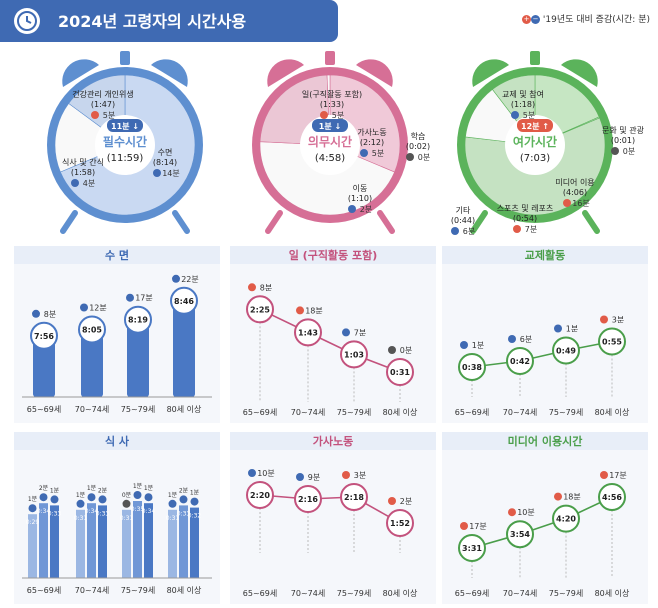 This screenshot has height=608, width=658. I want to click on pie-slice, so click(90, 138).